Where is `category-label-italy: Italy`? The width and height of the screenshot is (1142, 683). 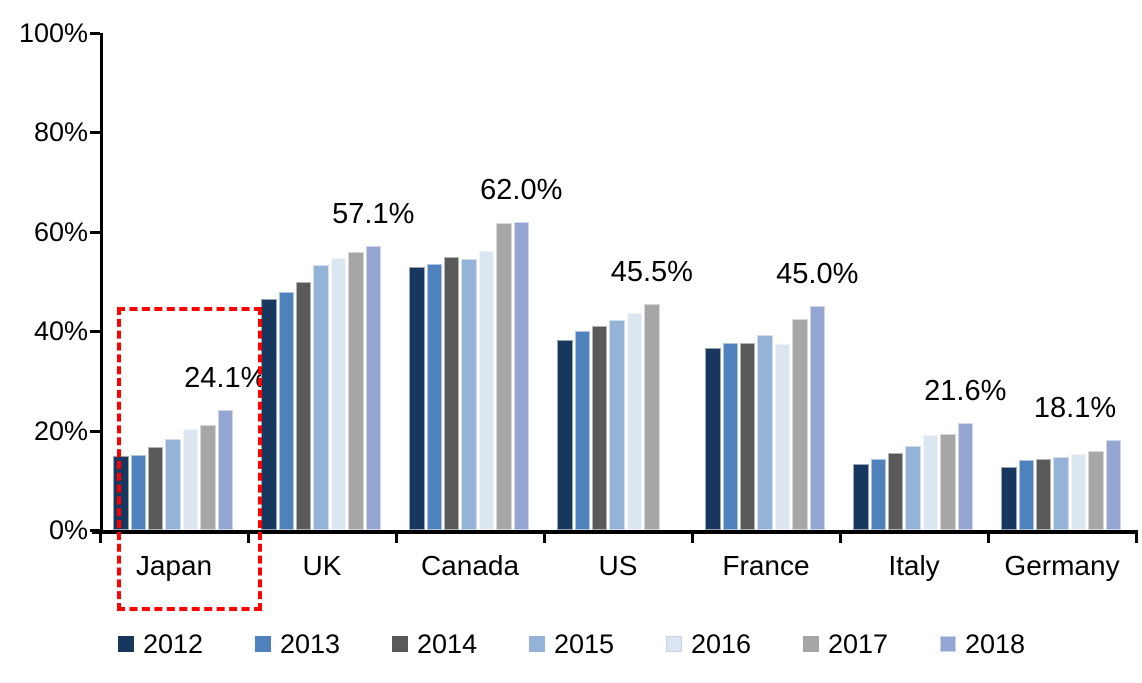 category-label-italy: Italy is located at coordinates (914, 565).